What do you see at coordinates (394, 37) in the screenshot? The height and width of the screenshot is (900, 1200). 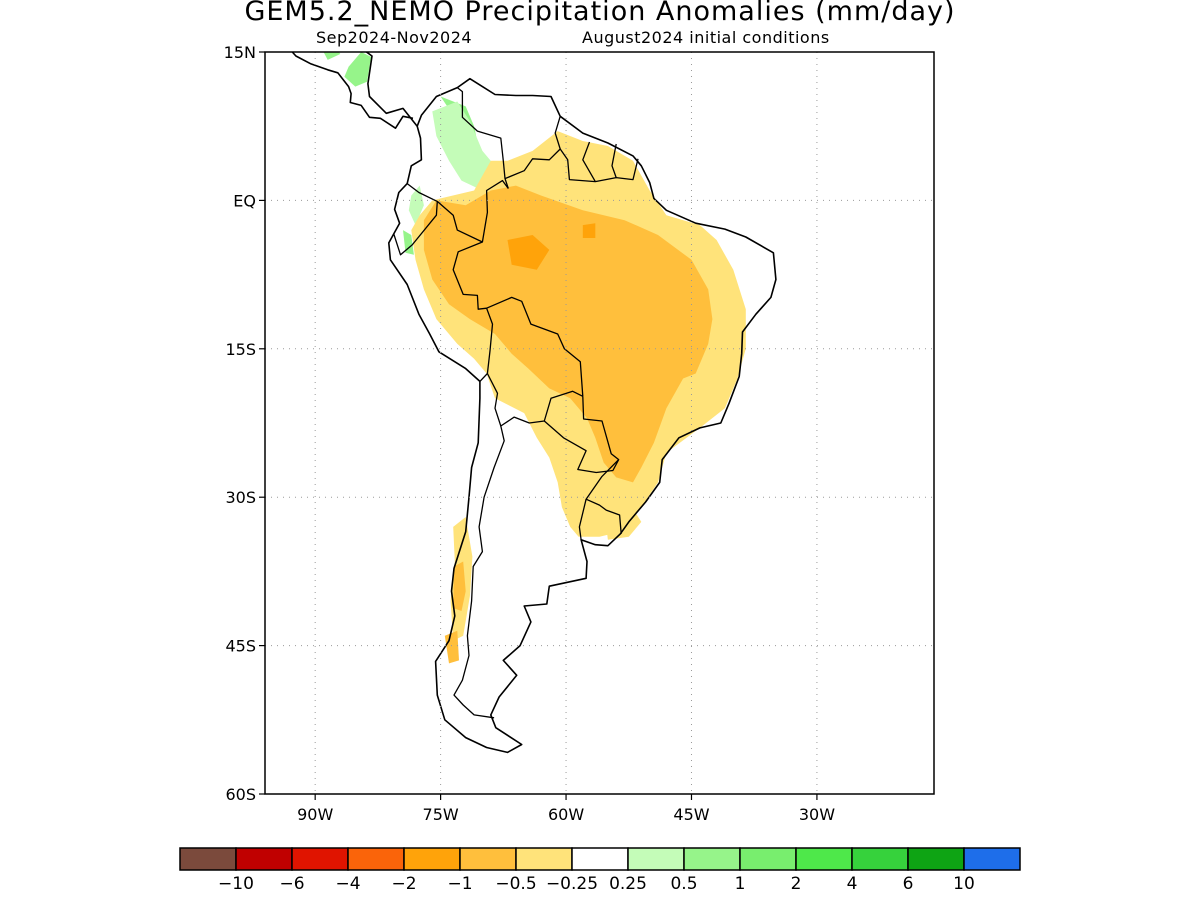 I see `forecast-period: Sep2024-Nov2024` at bounding box center [394, 37].